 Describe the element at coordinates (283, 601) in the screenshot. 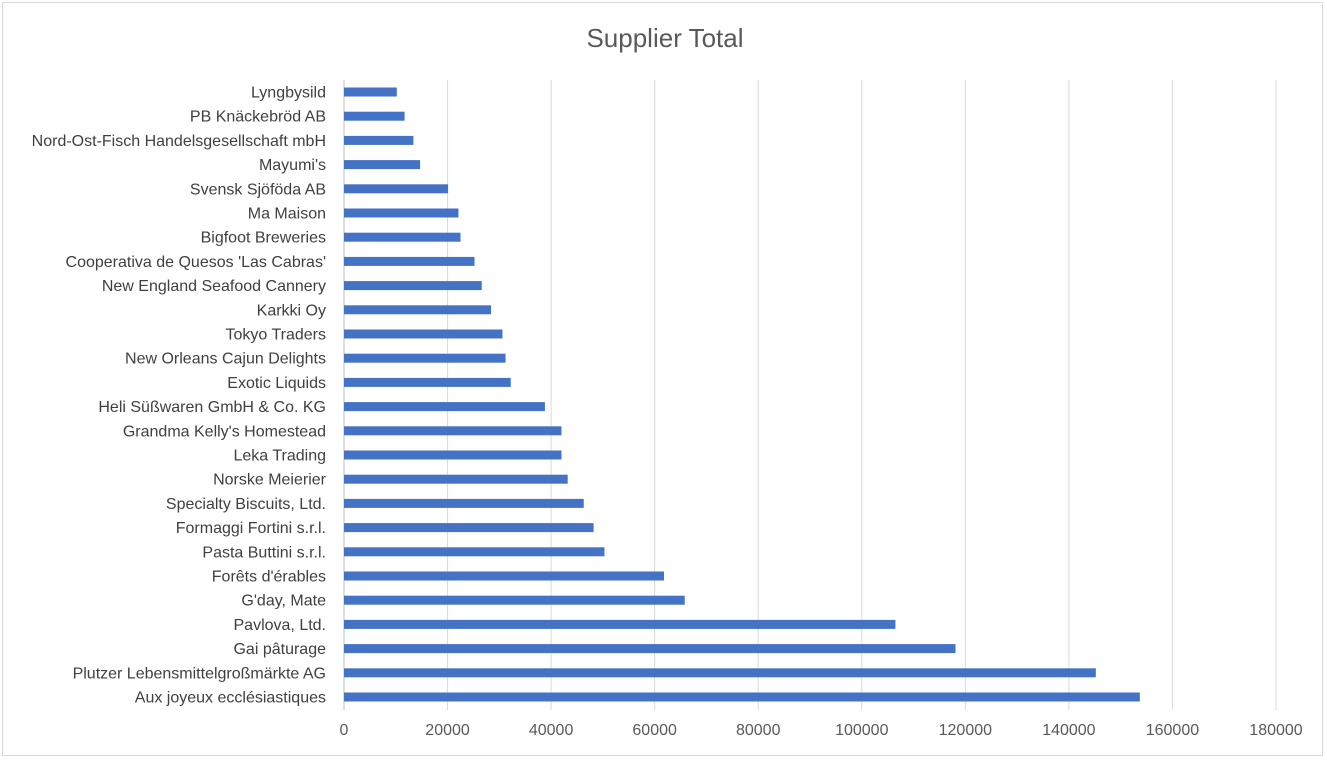

I see `category-label: G'day, Mate` at that location.